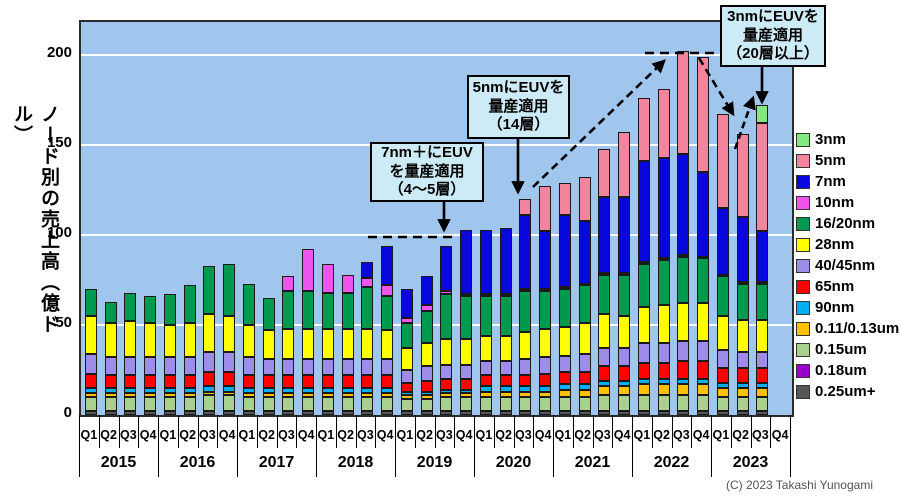 The height and width of the screenshot is (499, 900). Describe the element at coordinates (835, 307) in the screenshot. I see `legend-label: 90nm` at that location.